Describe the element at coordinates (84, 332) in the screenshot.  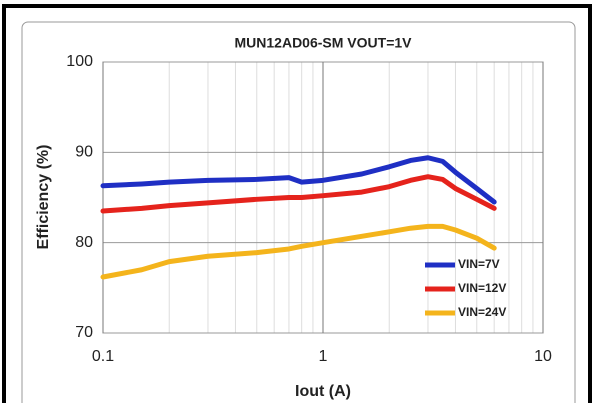
I see `y-tick-label: 70` at that location.